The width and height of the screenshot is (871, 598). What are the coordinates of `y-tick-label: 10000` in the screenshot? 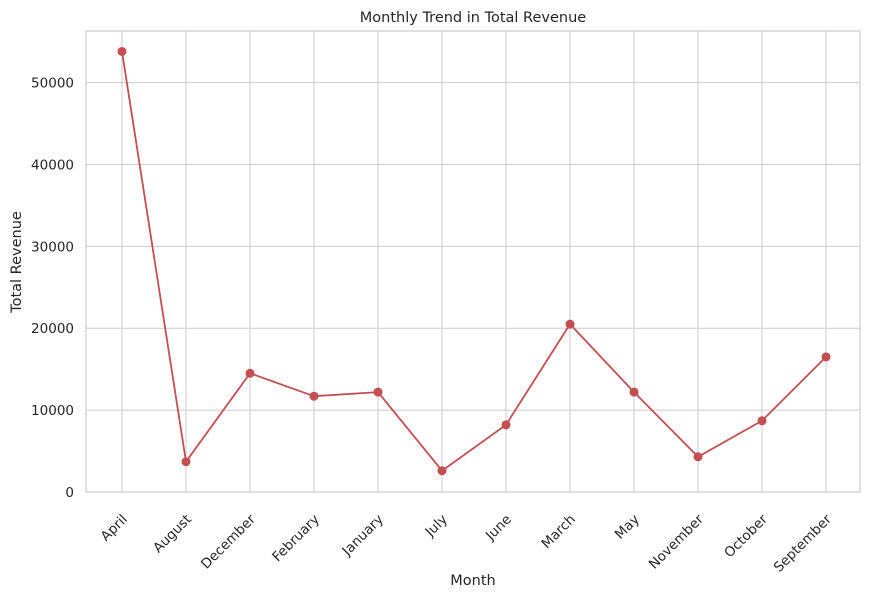 It's located at (52, 411).